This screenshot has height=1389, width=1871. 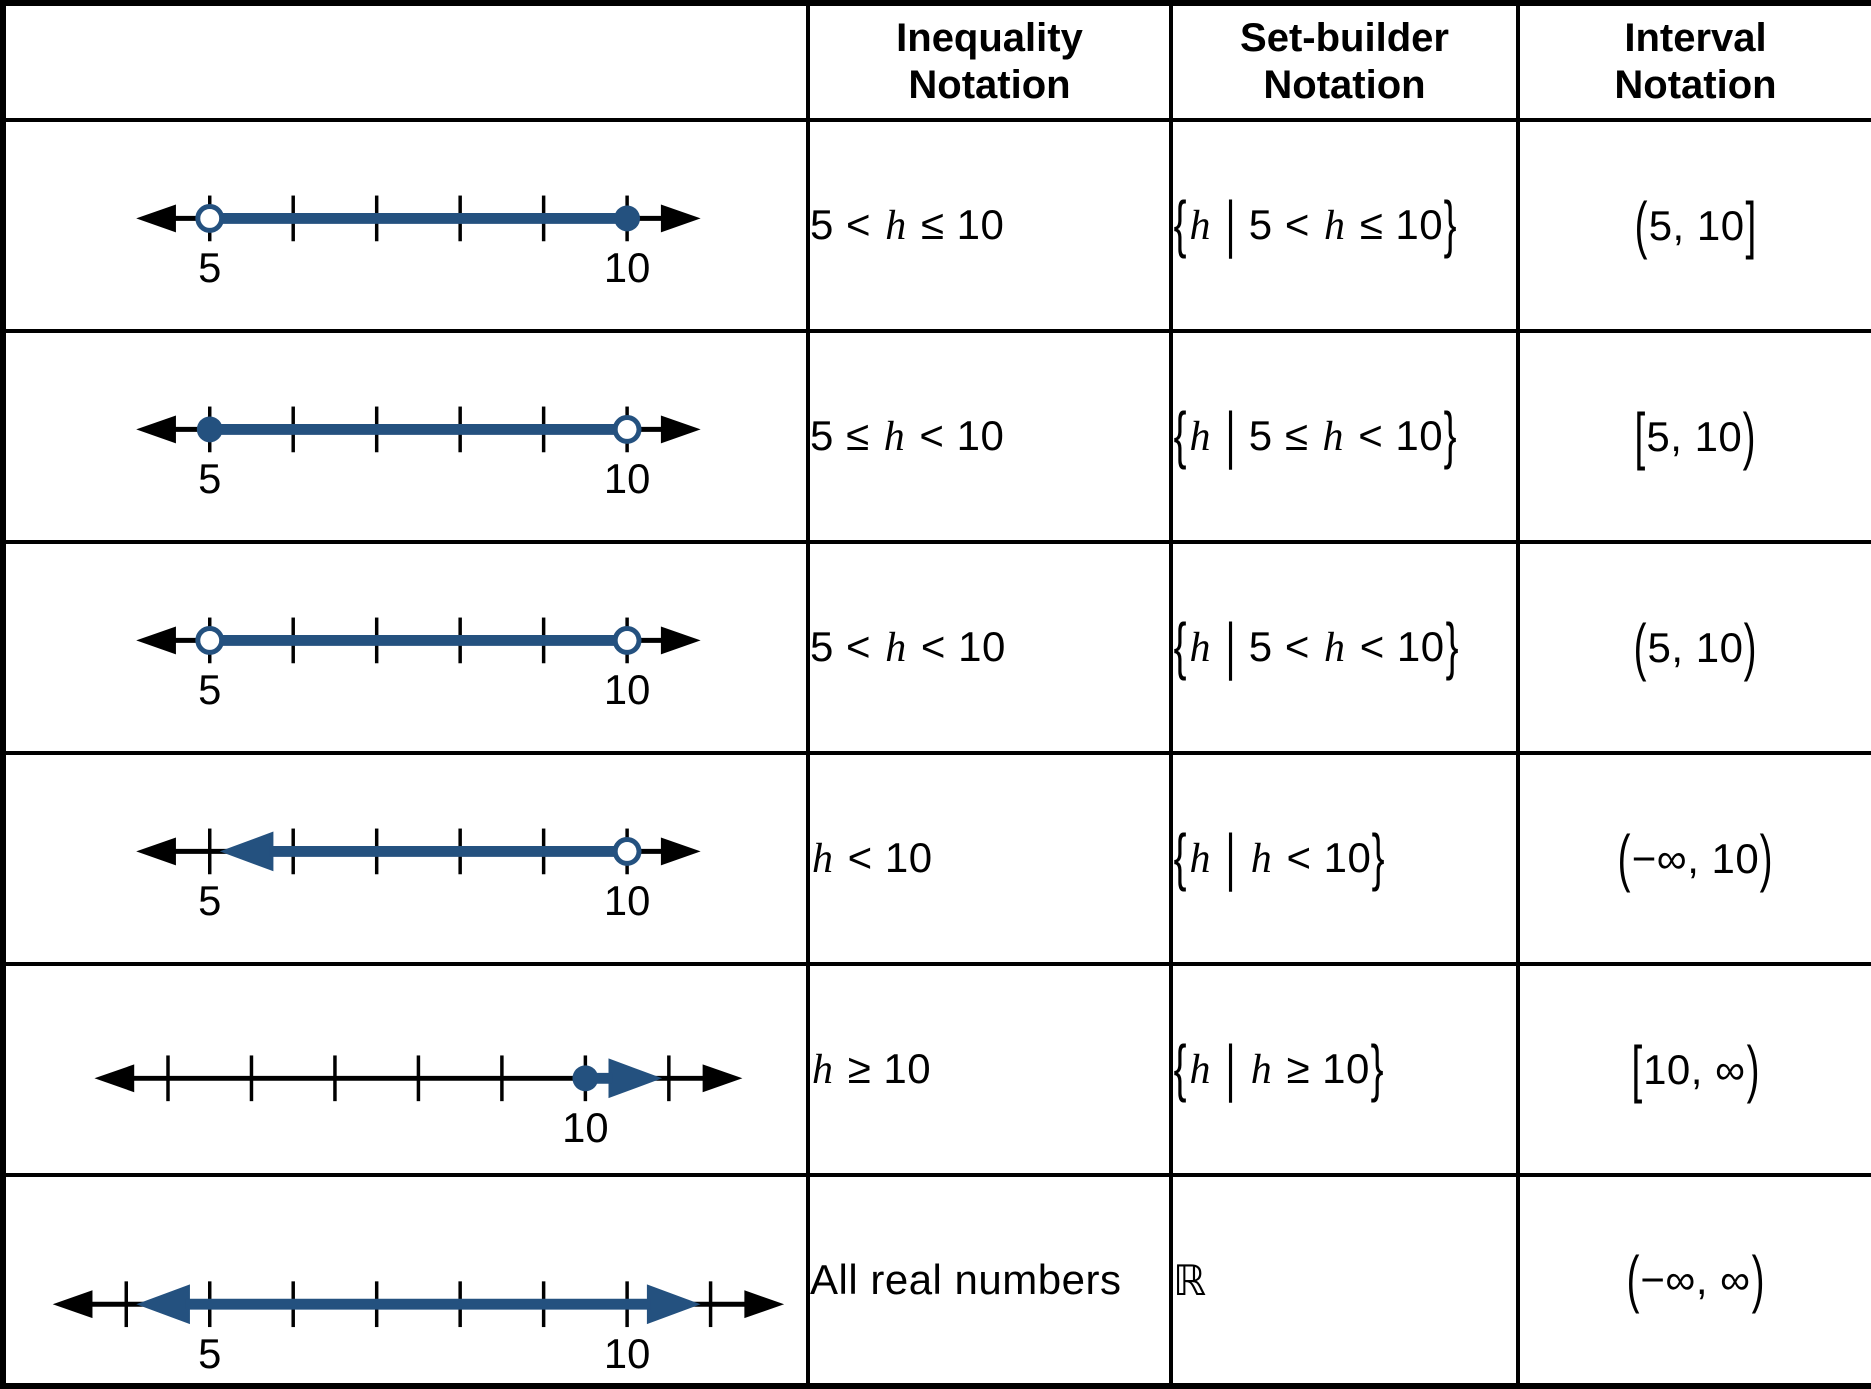 I want to click on set-builder-text: {h | h < 10}, so click(x=1279, y=857).